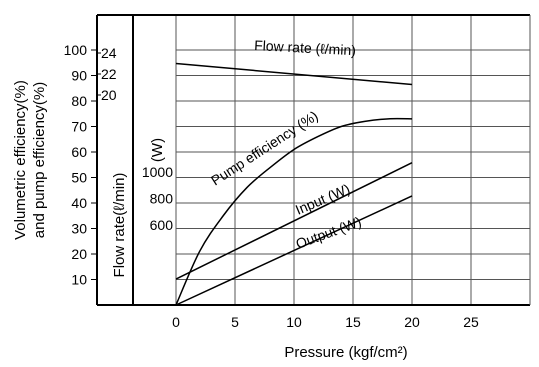 Image resolution: width=539 pixels, height=367 pixels. Describe the element at coordinates (109, 95) in the screenshot. I see `flow-tick-label: 20` at that location.